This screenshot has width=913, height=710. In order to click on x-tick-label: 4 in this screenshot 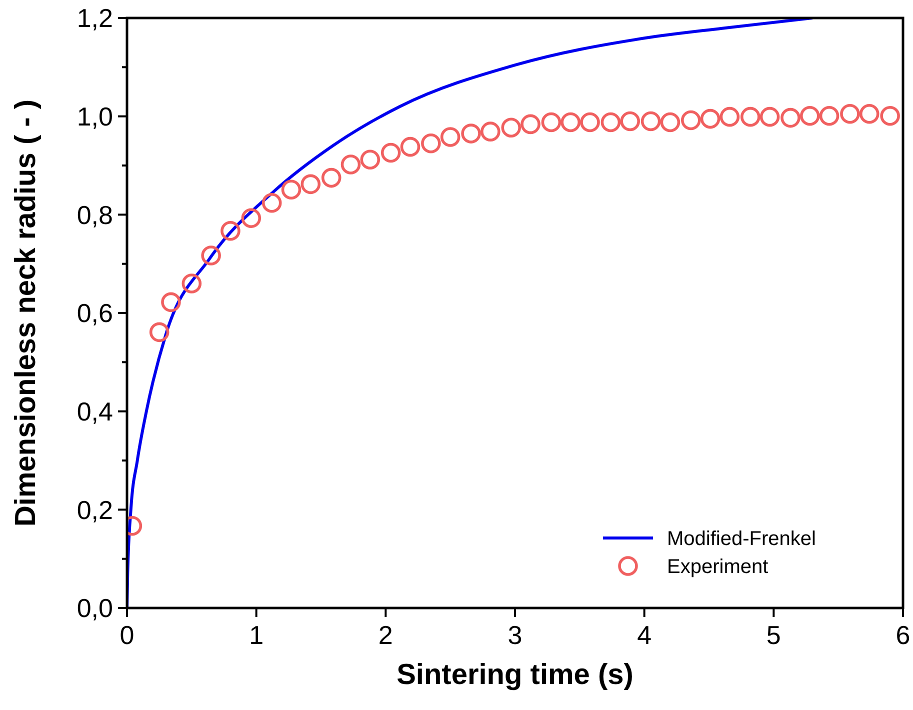, I will do `click(644, 635)`.